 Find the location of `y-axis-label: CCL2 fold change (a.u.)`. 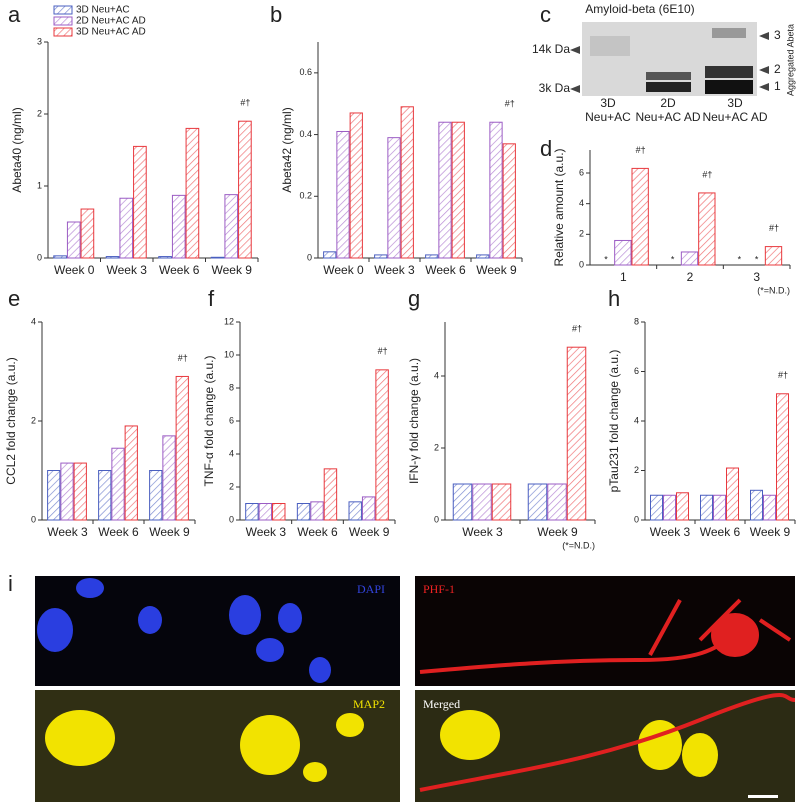

y-axis-label: CCL2 fold change (a.u.) is located at coordinates (11, 420).